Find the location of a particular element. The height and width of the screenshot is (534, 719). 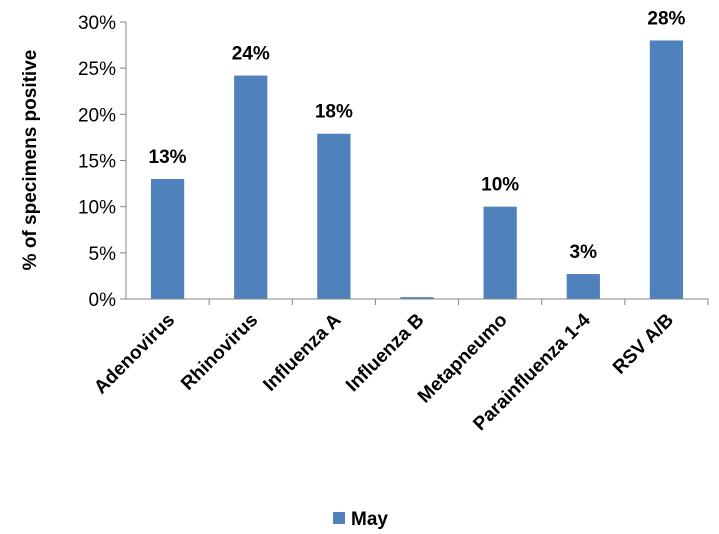

category-label: RSV A/B is located at coordinates (643, 344).